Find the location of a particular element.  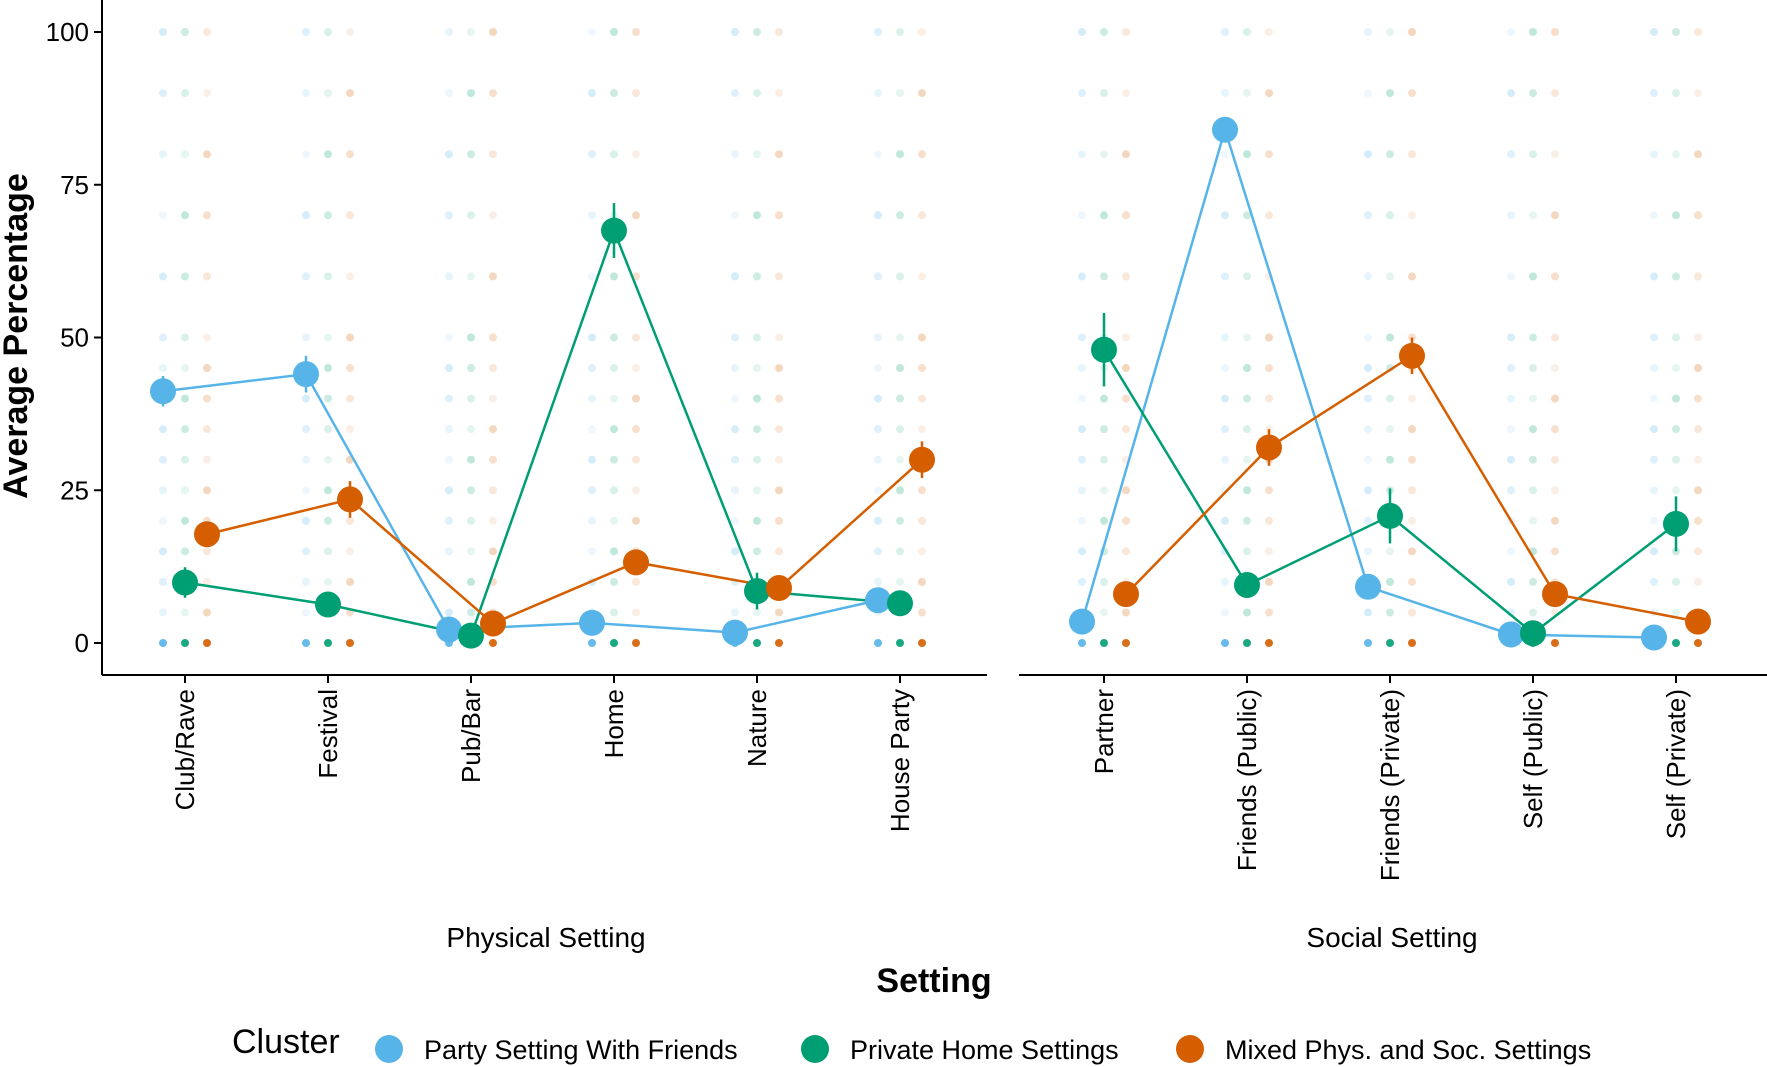

y-tick-label: 100 is located at coordinates (67, 32).